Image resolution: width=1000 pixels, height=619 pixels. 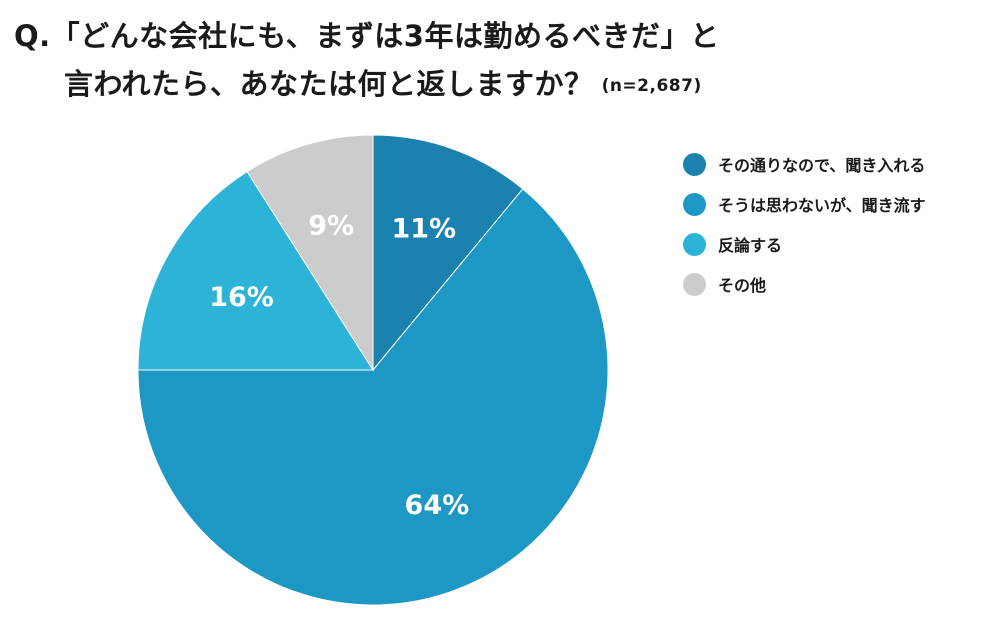 What do you see at coordinates (241, 297) in the screenshot?
I see `slice-label-3: 16%` at bounding box center [241, 297].